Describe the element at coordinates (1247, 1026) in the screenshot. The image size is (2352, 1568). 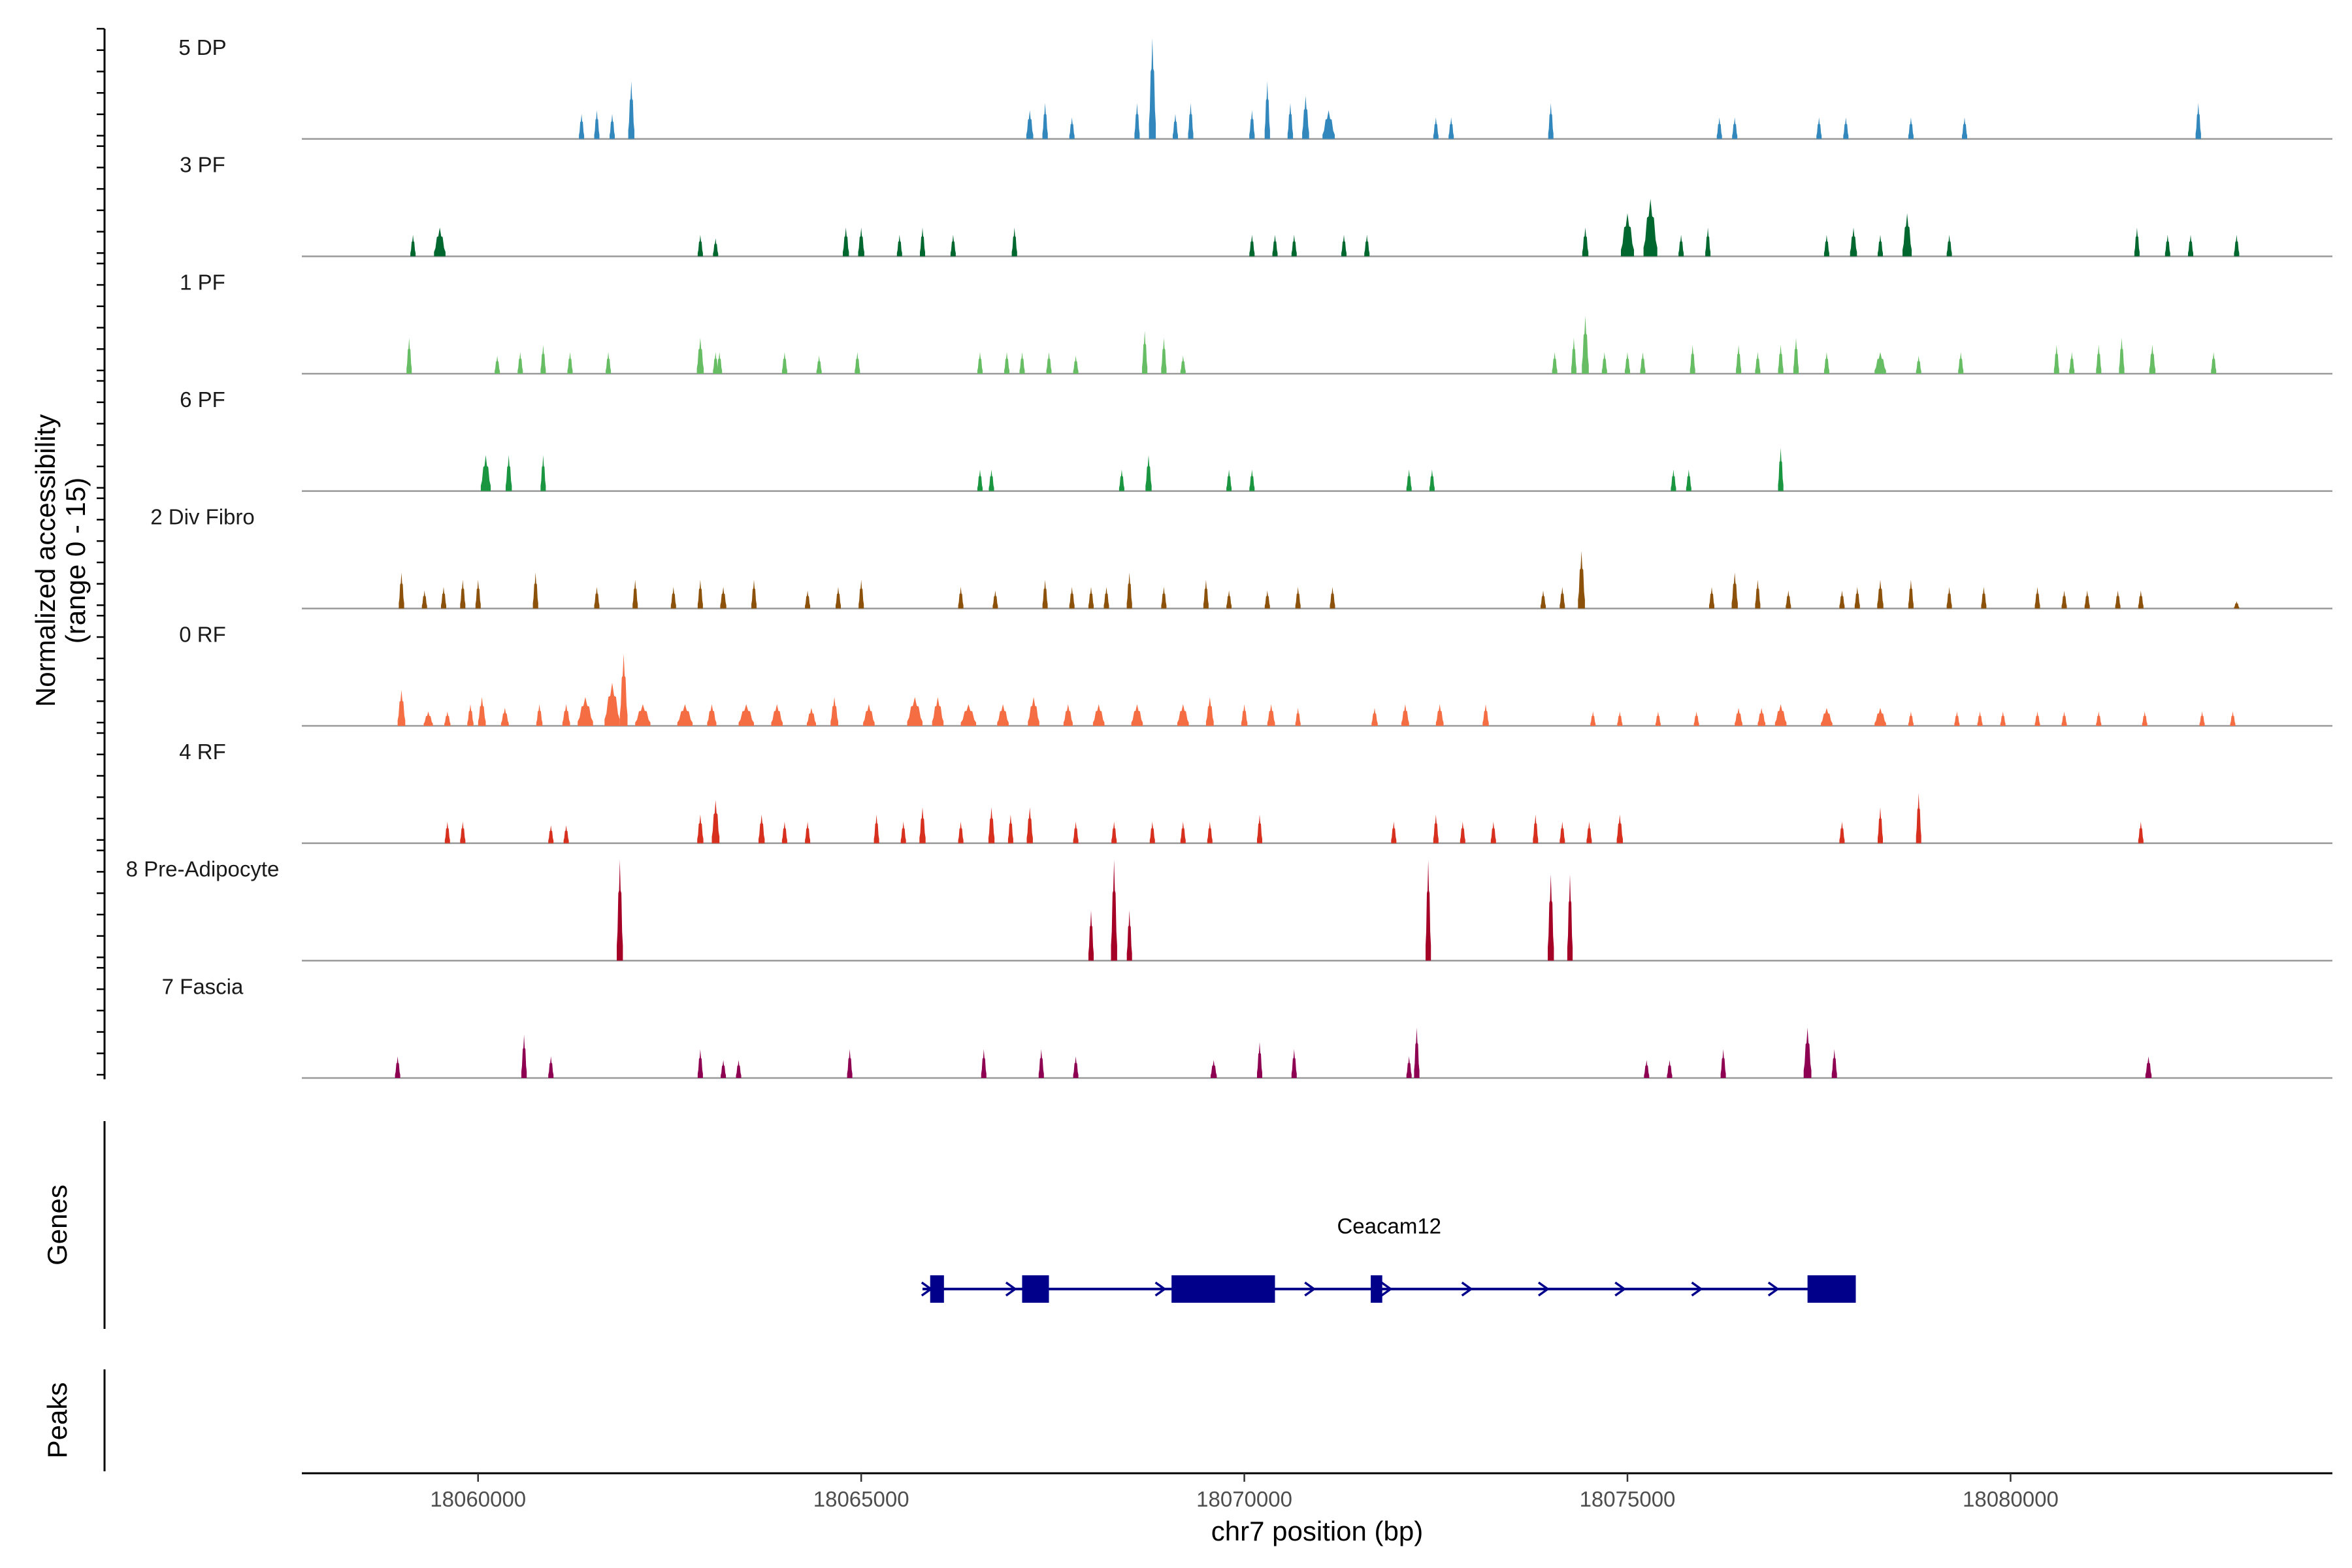
I see `track-7-fascia: 7 Fascia` at that location.